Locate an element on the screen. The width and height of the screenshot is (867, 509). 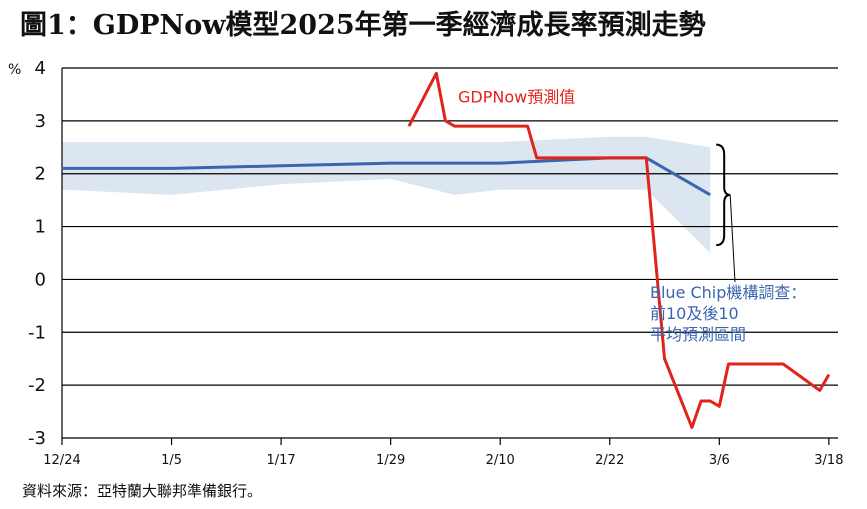
y-tick-label: -3 is located at coordinates (37, 438).